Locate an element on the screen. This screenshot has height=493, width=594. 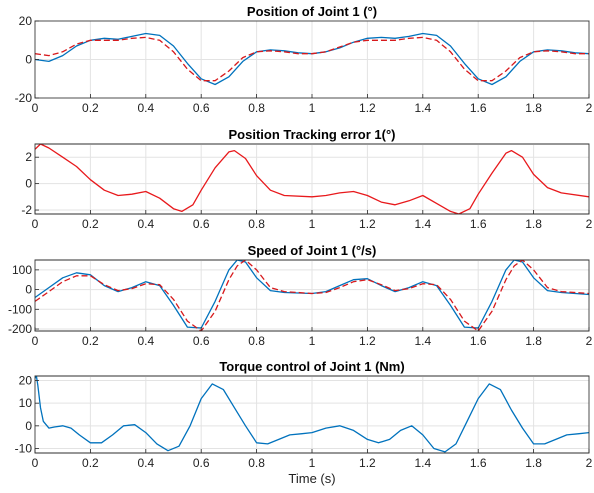
y-tick-label: 2 is located at coordinates (28, 157).